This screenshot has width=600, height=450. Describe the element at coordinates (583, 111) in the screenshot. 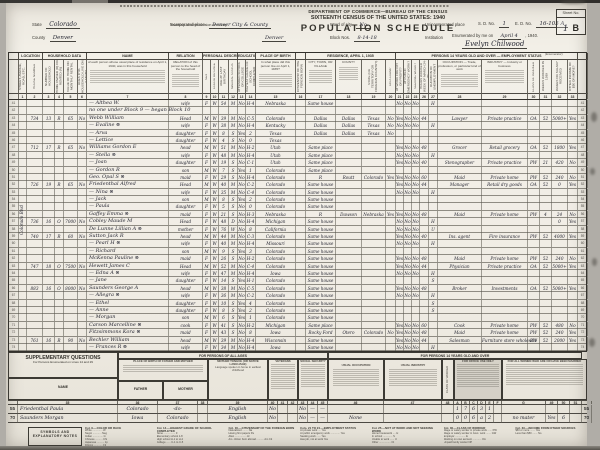

I see `table-cell: 42` at that location.